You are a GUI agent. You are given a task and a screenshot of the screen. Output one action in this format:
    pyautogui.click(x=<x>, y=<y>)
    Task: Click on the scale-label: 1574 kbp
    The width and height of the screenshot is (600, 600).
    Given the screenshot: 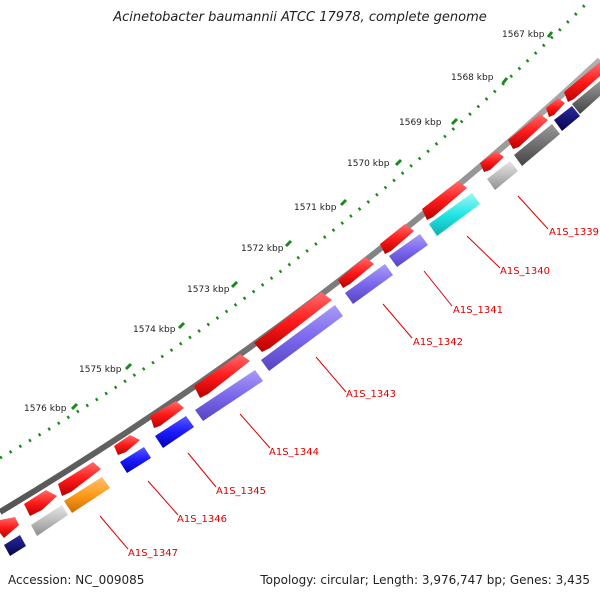 What is the action you would take?
    pyautogui.click(x=154, y=330)
    